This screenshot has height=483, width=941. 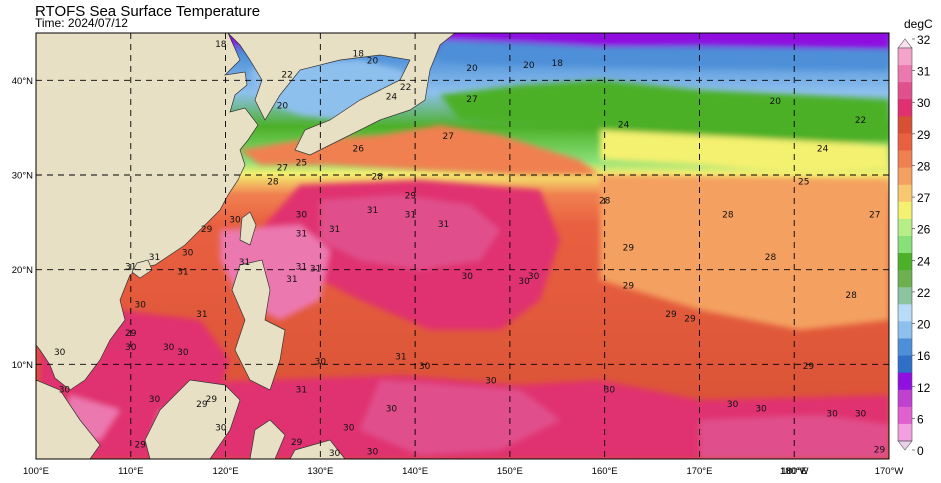 I want to click on colorbar-min-arrow, so click(x=905, y=445).